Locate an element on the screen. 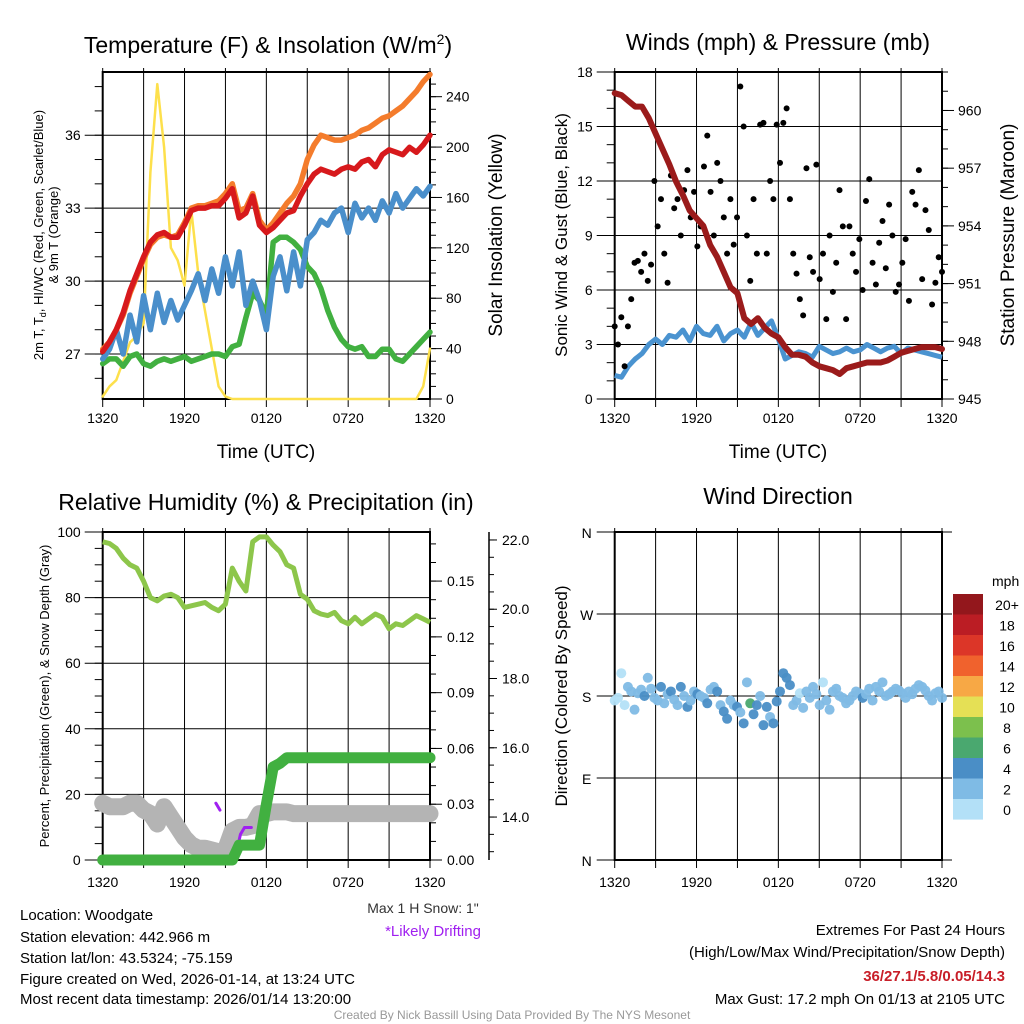 The width and height of the screenshot is (1024, 1024). y-tick-label: E is located at coordinates (586, 779).